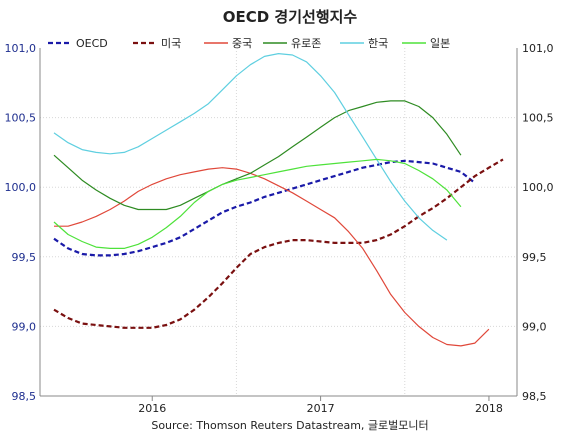 This screenshot has width=581, height=439. I want to click on legend: OECD 미국 중국 유로존 한국 일본, so click(249, 43).